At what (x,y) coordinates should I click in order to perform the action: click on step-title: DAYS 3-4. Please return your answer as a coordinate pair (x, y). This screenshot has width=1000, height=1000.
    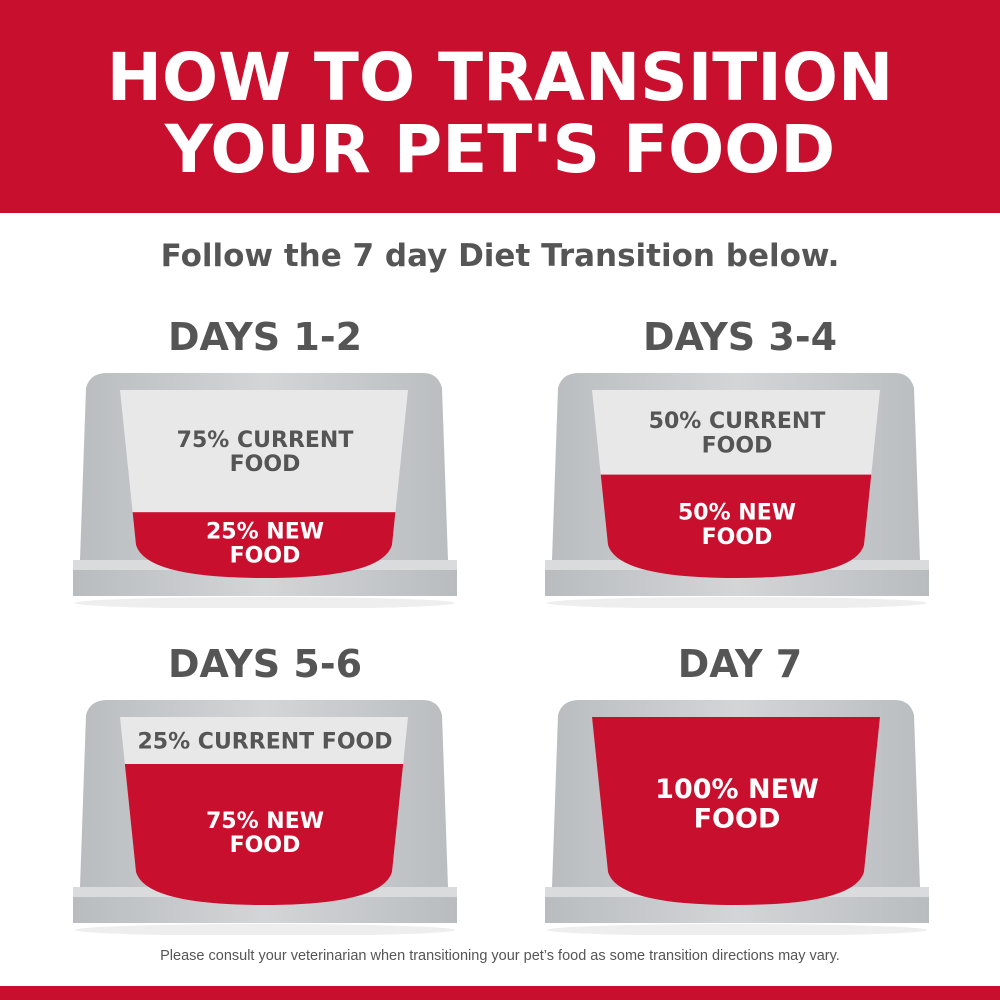
    Looking at the image, I should click on (740, 337).